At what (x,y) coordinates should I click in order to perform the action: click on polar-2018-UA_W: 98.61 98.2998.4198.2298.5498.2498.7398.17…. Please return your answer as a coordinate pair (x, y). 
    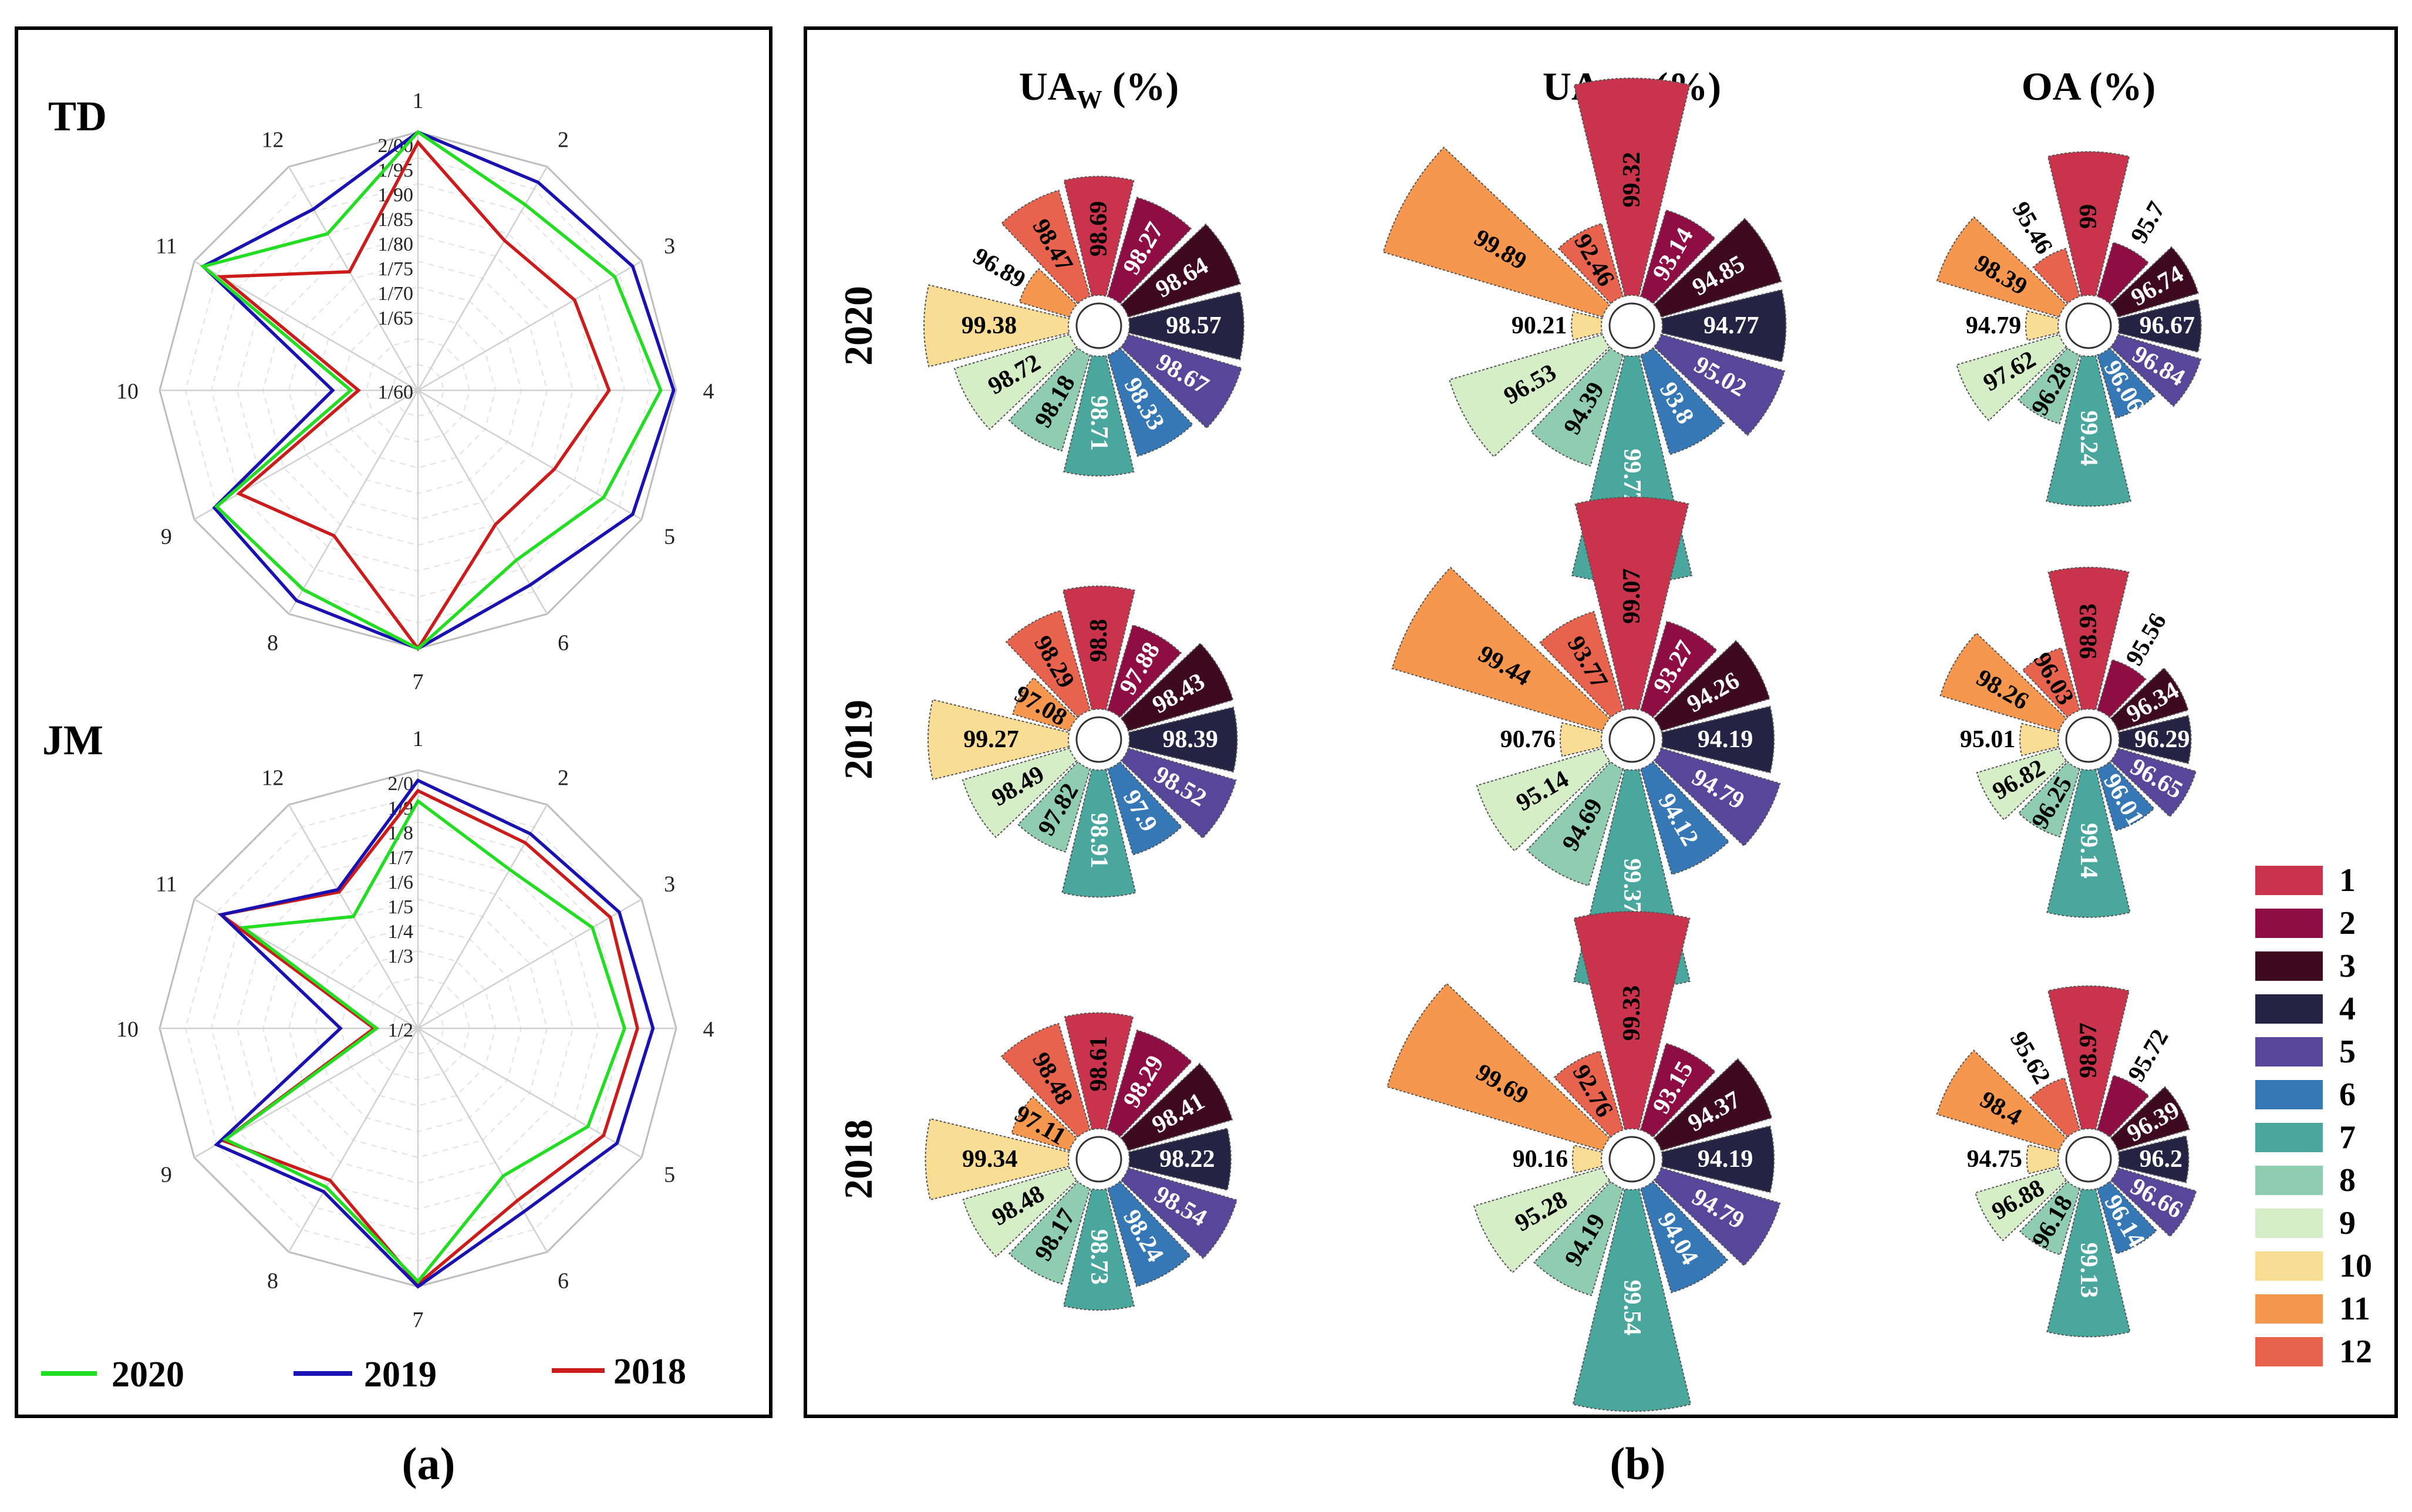
    Looking at the image, I should click on (1081, 1162).